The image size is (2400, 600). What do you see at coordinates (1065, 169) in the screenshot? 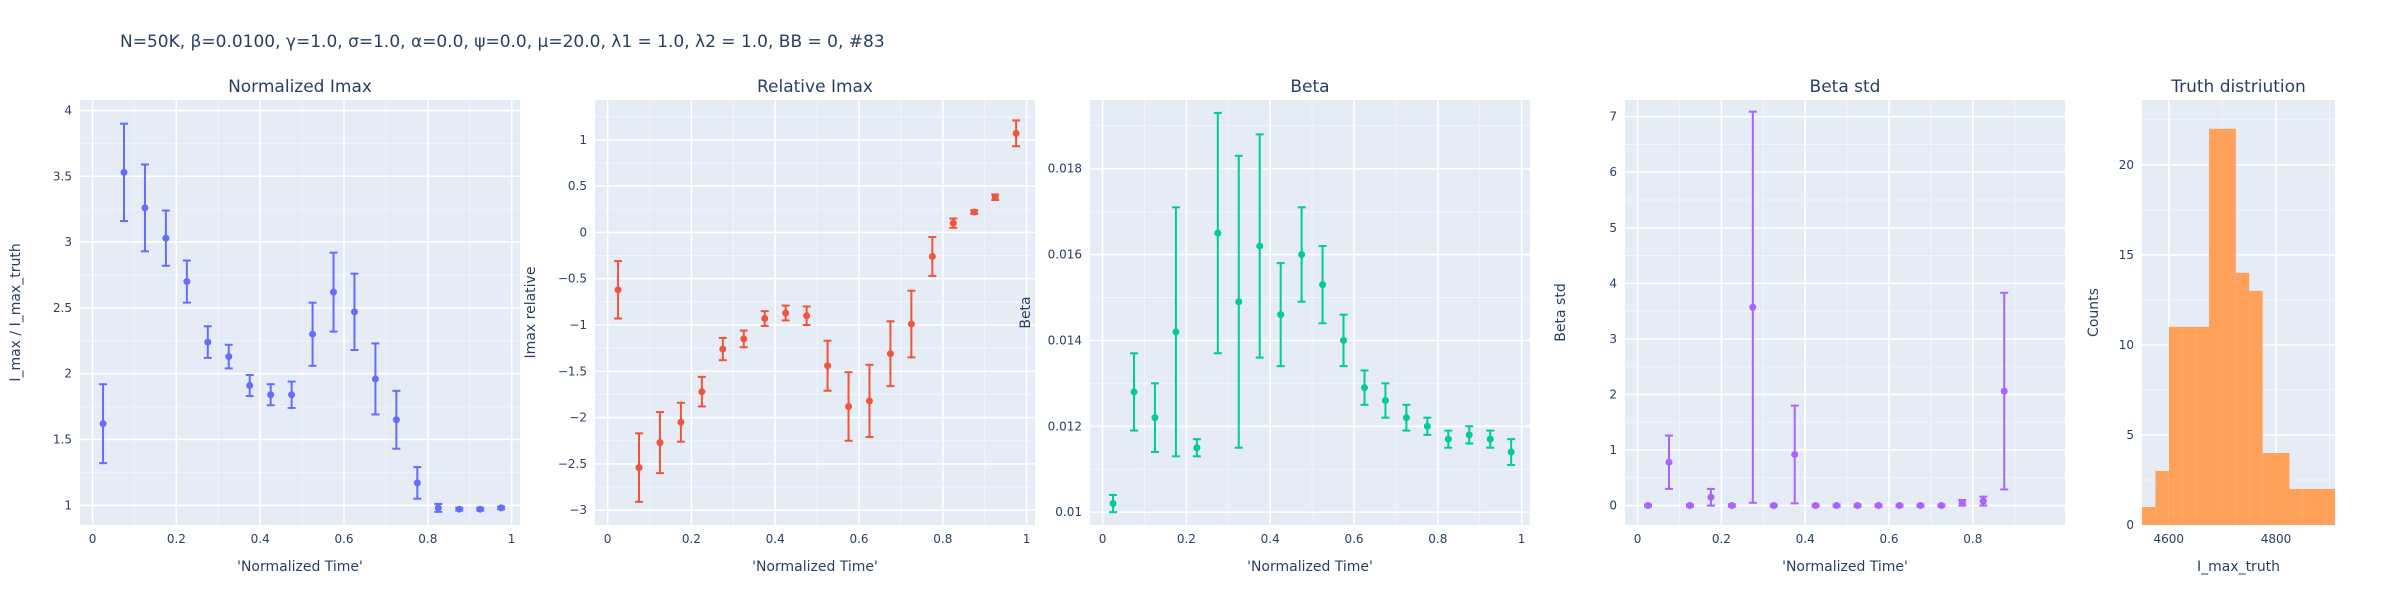
I see `y-tick-label: 0.018` at bounding box center [1065, 169].